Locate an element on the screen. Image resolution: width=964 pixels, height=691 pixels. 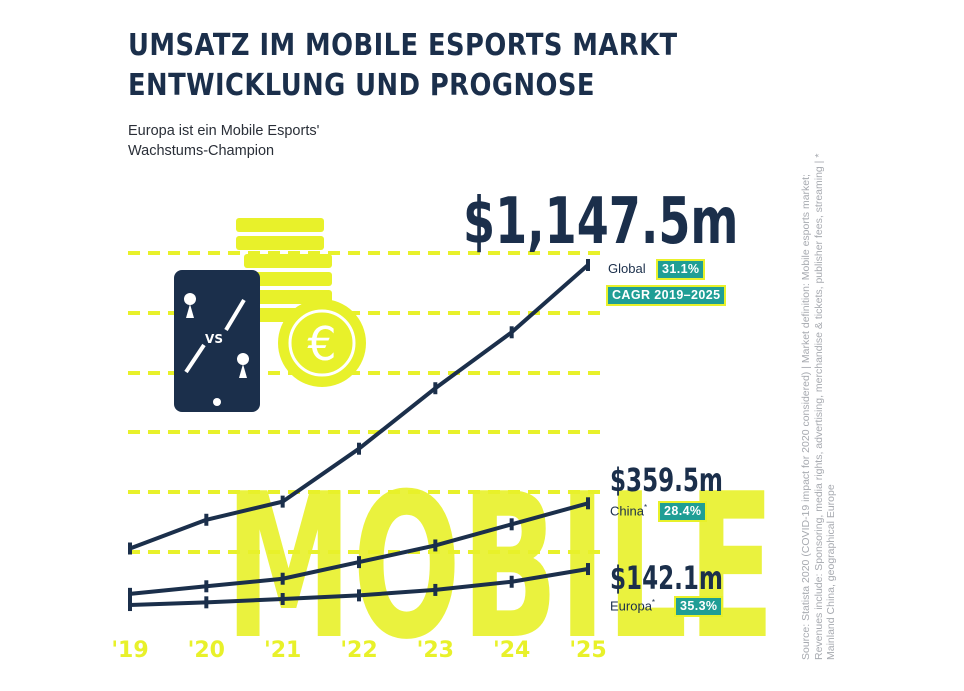
europa-end-value: $142.1m is located at coordinates (666, 578).